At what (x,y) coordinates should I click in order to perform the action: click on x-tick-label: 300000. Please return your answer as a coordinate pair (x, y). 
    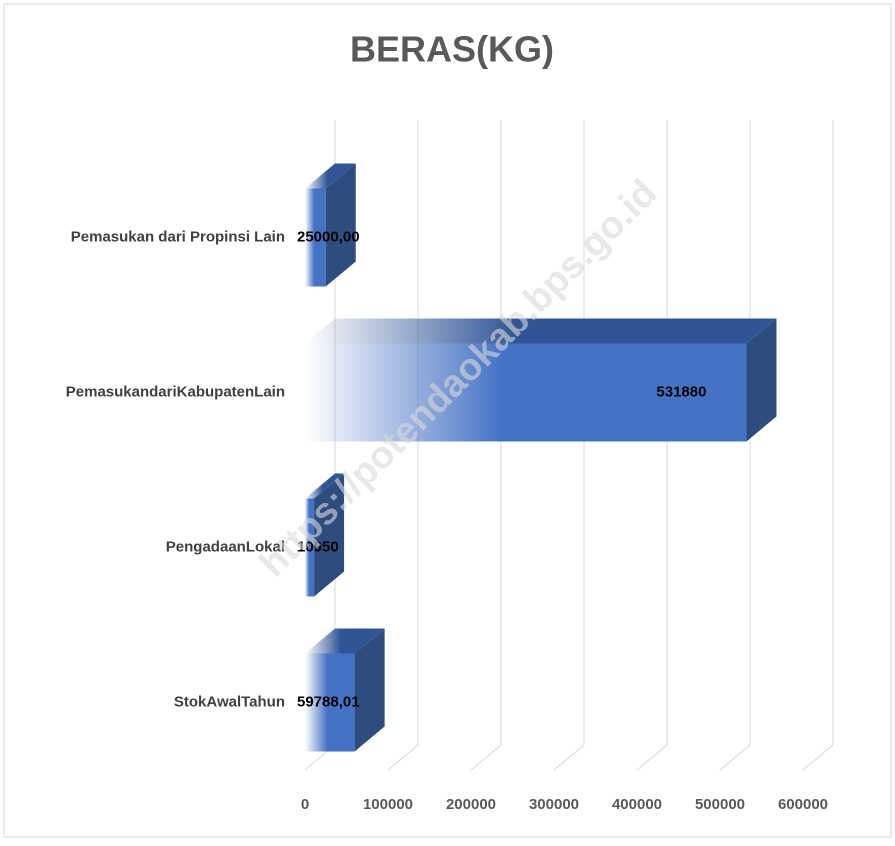
    Looking at the image, I should click on (554, 804).